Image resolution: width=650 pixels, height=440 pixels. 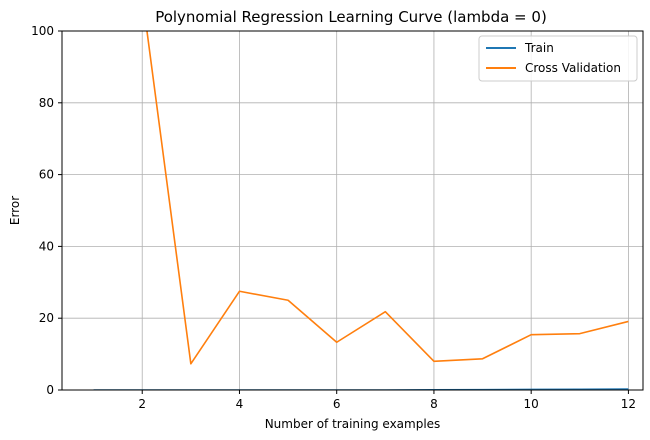 What do you see at coordinates (353, 424) in the screenshot?
I see `x-axis-title: Number of training examples` at bounding box center [353, 424].